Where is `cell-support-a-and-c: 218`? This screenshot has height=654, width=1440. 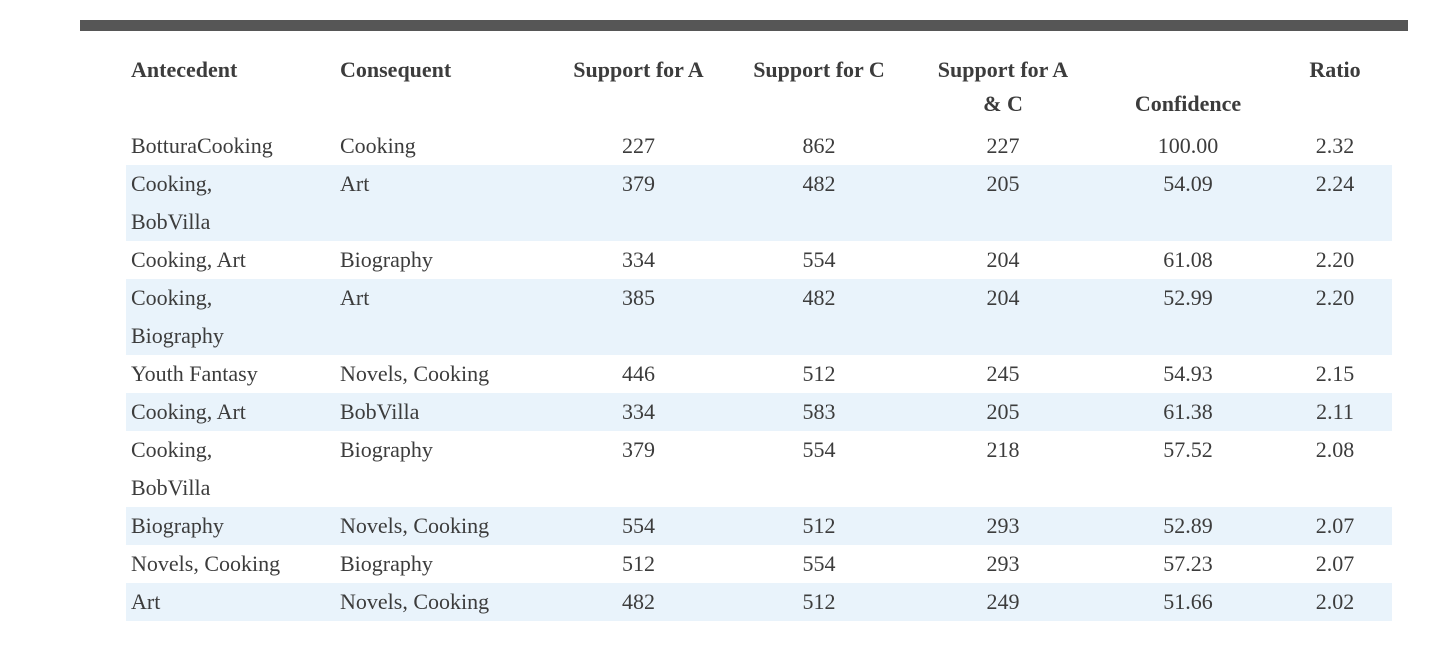
cell-support-a-and-c: 218 is located at coordinates (1003, 449).